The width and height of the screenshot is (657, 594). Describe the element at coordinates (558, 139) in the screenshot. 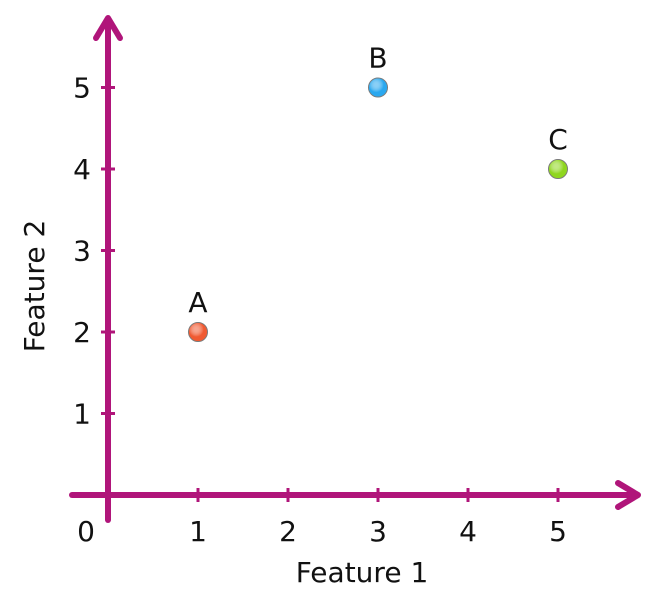

I see `point-label-c: C` at that location.